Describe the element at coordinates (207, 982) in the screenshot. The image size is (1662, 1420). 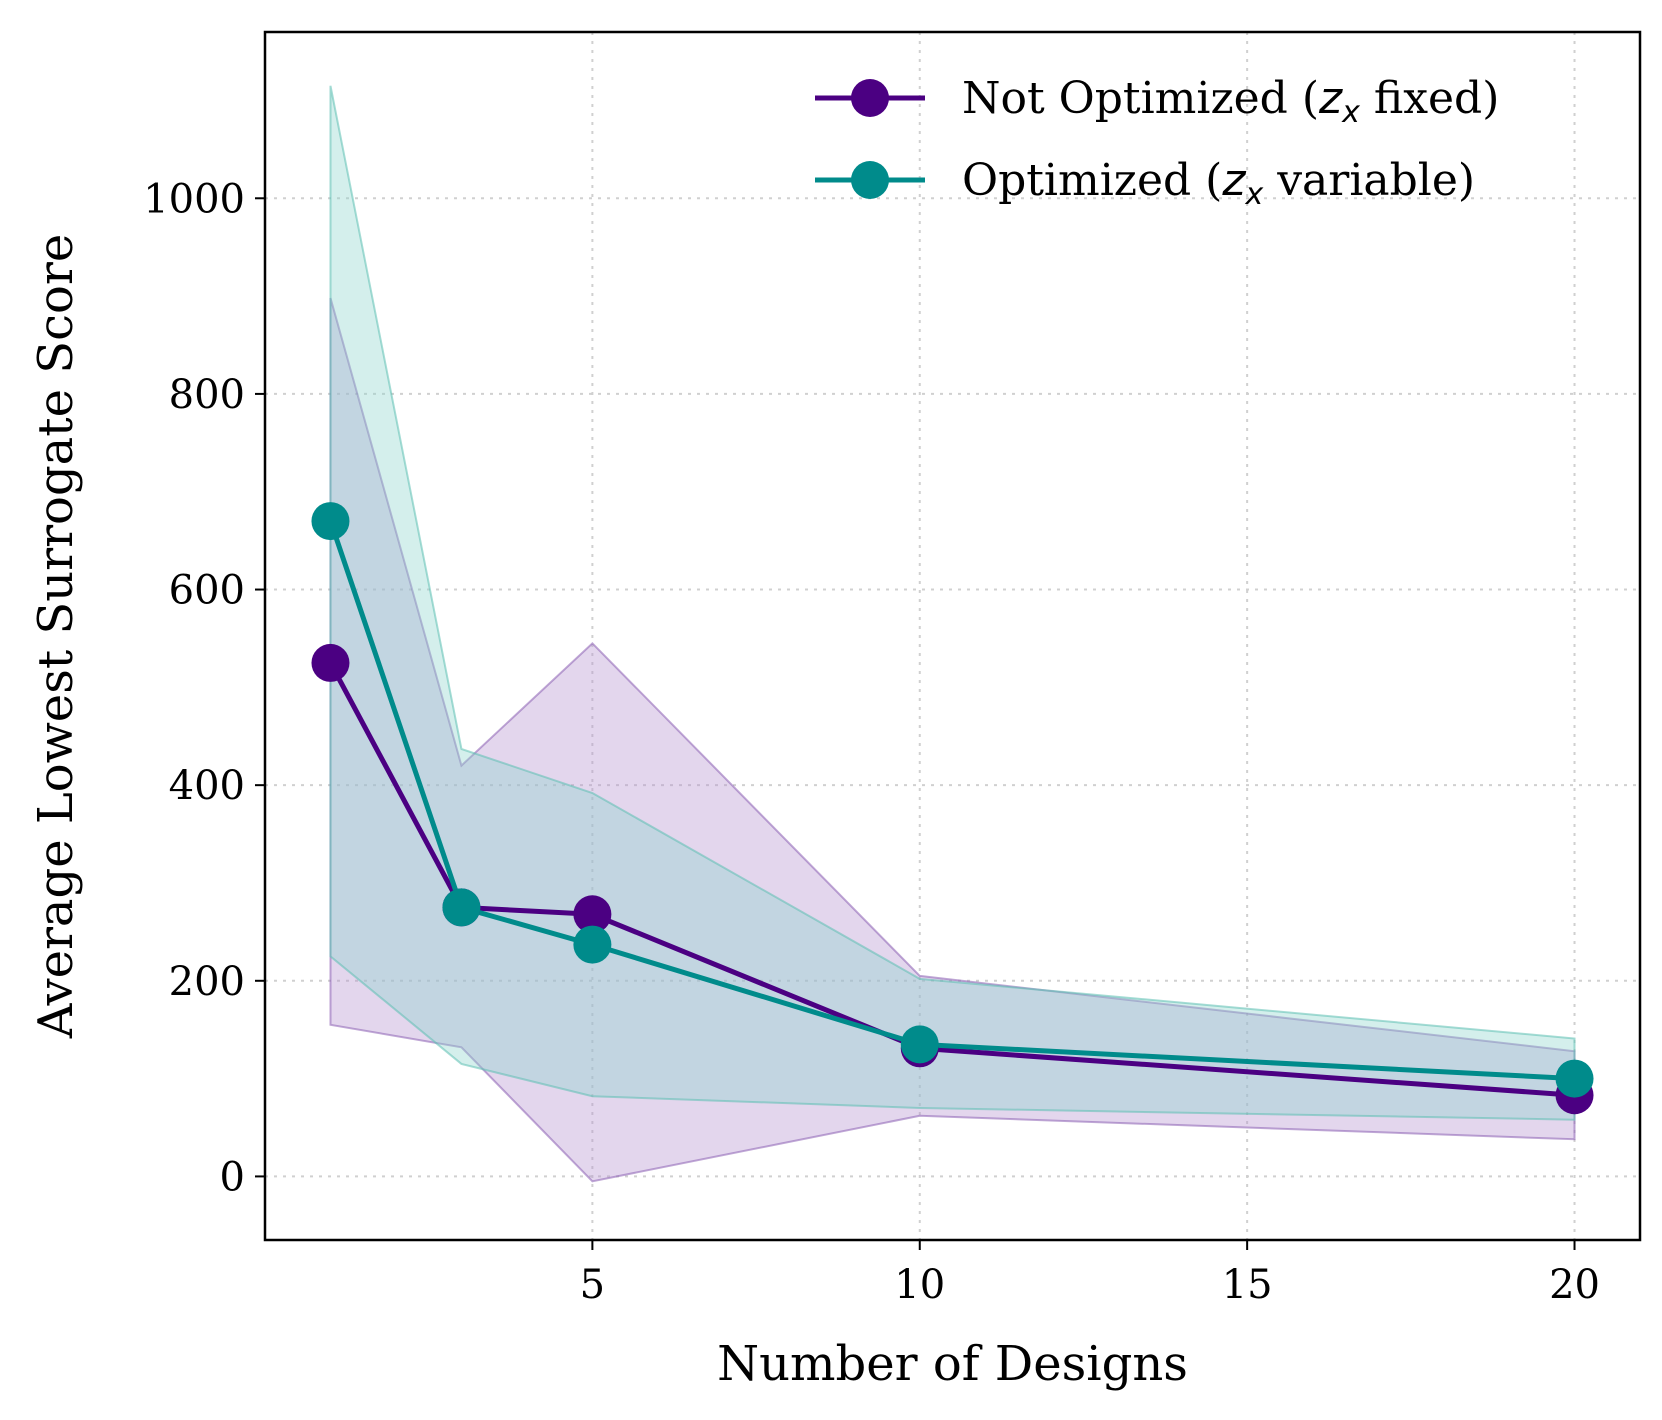
I see `y-tick-label-200: 200` at that location.